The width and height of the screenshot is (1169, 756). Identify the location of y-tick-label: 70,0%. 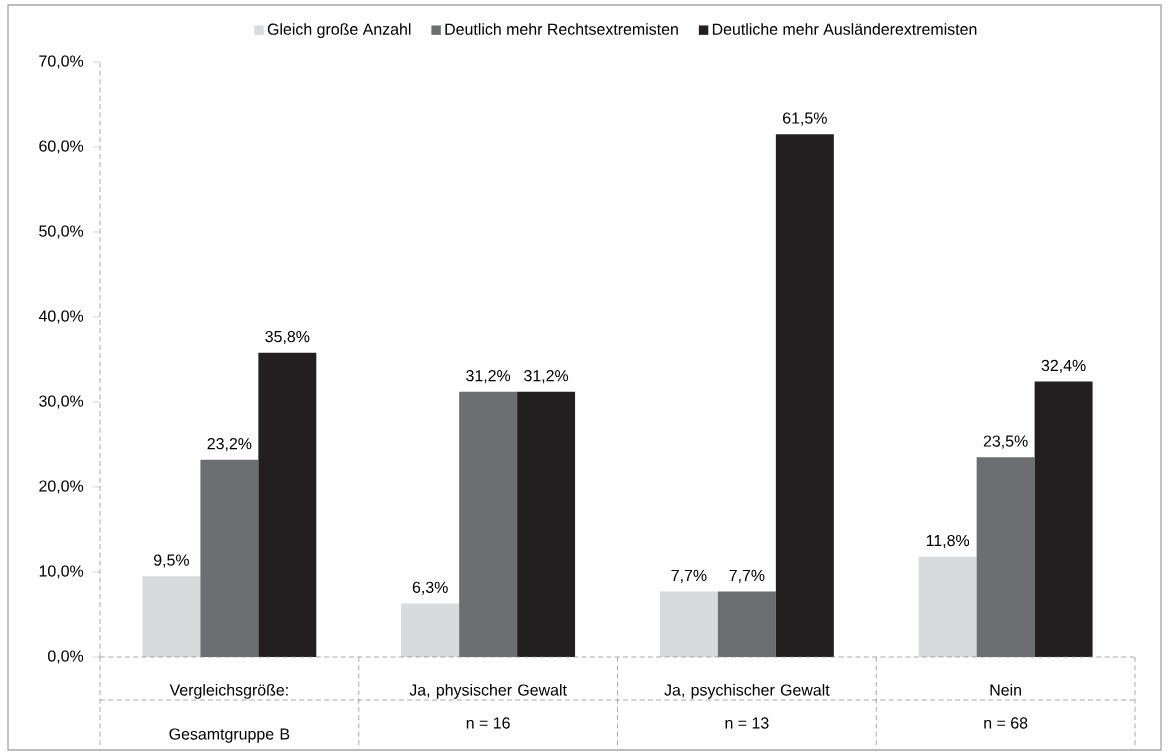
(61, 62).